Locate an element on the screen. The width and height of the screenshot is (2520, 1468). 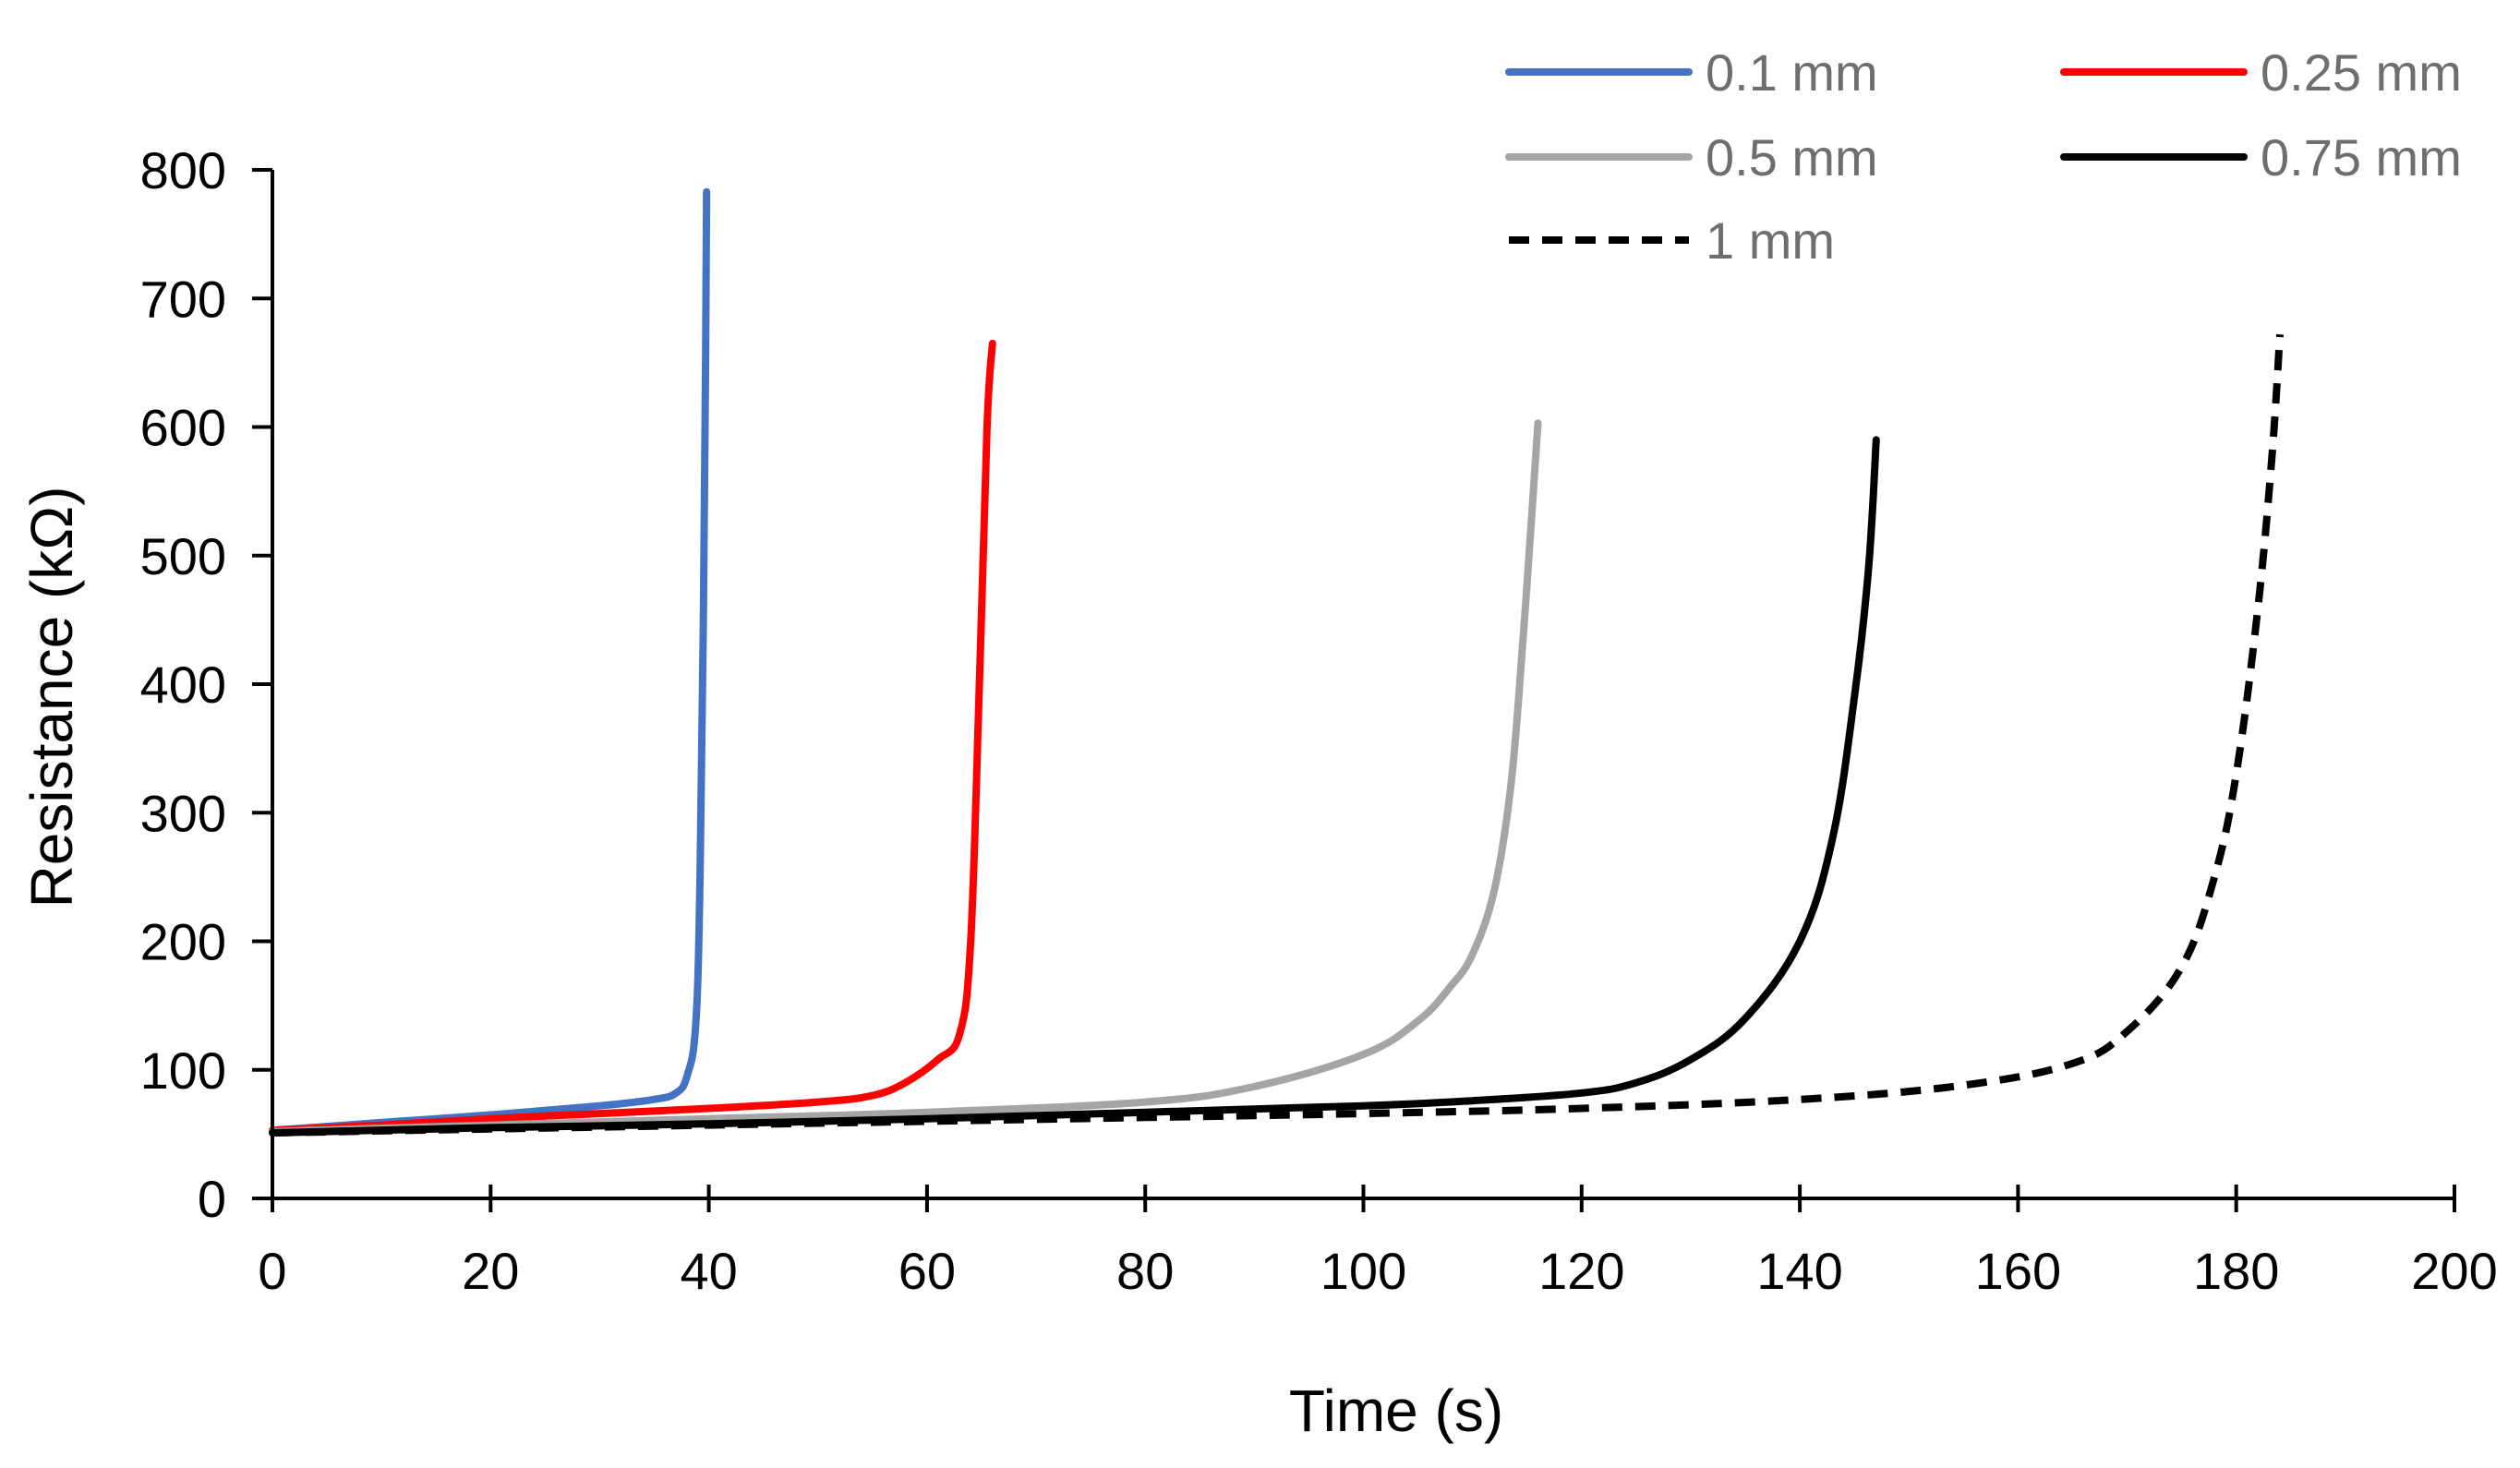
legend-item-4: 0.75 mm is located at coordinates (2261, 157).